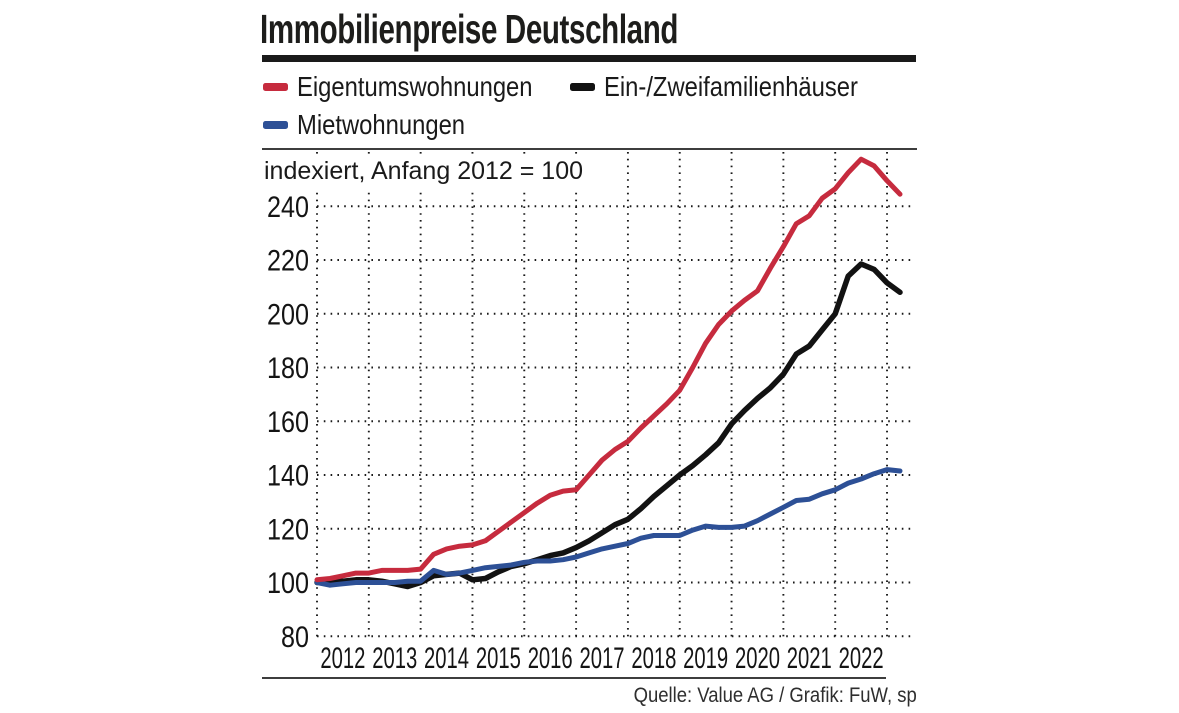  Describe the element at coordinates (574, 678) in the screenshot. I see `footer-rule` at that location.